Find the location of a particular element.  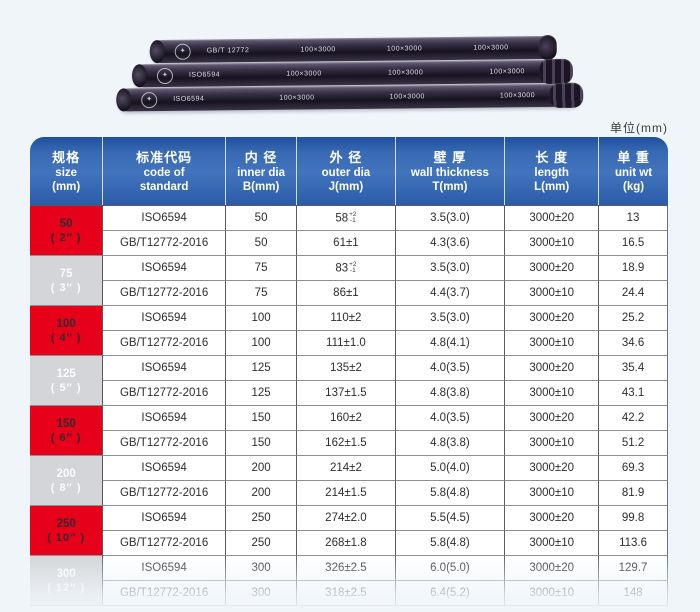

header-inner-dia: 内 径 inner dia B(mm) is located at coordinates (261, 171).